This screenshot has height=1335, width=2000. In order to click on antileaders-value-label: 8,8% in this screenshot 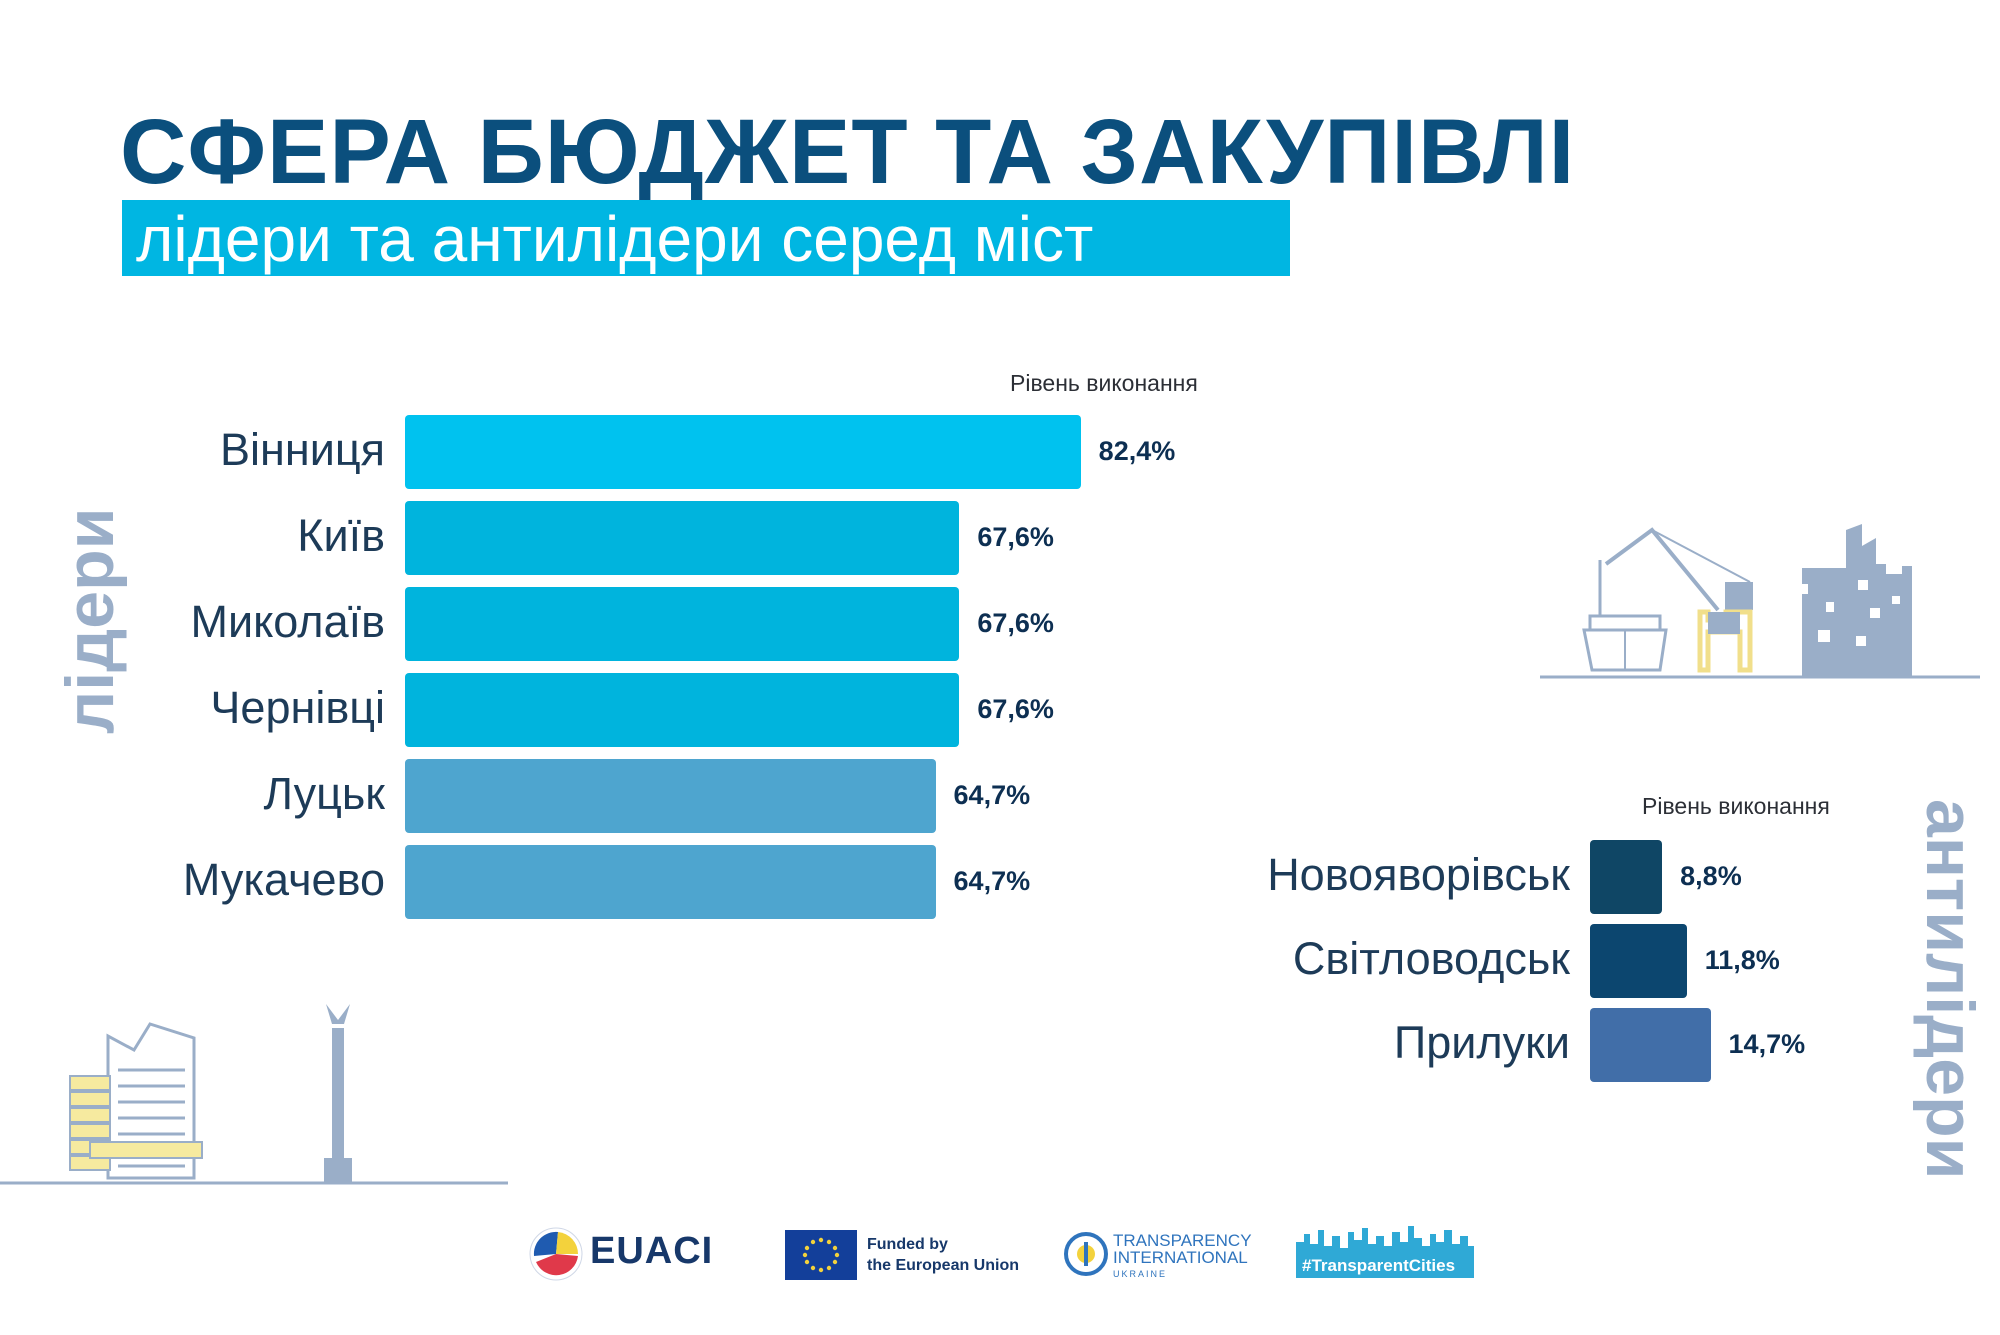, I will do `click(1711, 876)`.